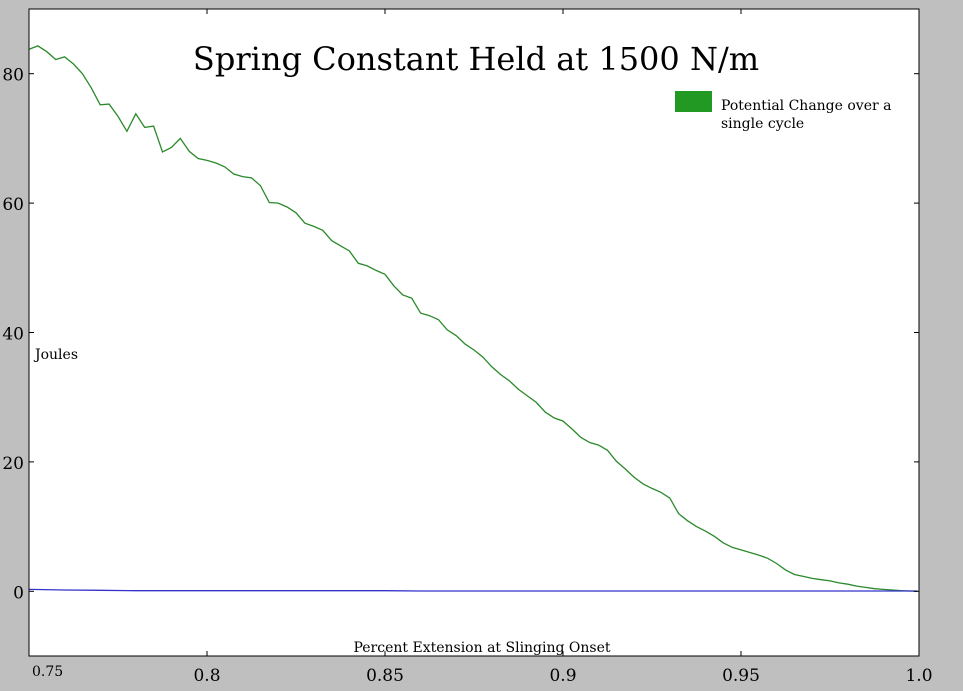 The height and width of the screenshot is (691, 963). Describe the element at coordinates (808, 115) in the screenshot. I see `legend-label: Potential Change over a single cycle` at that location.